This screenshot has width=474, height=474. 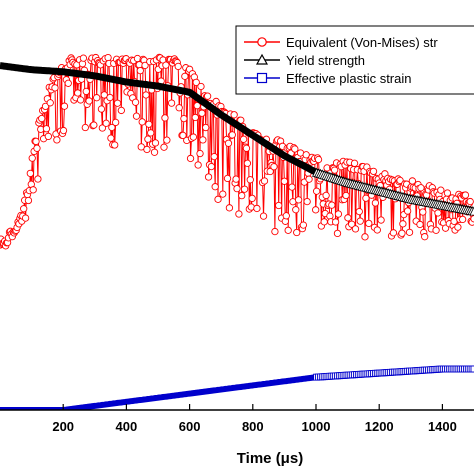 What do you see at coordinates (348, 78) in the screenshot?
I see `legend-label: Effective plastic strain` at bounding box center [348, 78].